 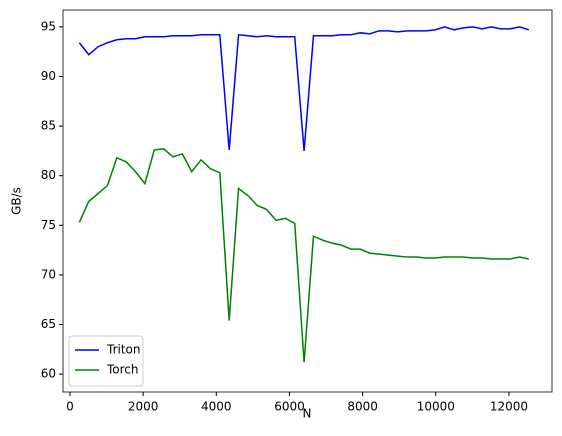 I want to click on x-tick-label: 6000, so click(x=289, y=407).